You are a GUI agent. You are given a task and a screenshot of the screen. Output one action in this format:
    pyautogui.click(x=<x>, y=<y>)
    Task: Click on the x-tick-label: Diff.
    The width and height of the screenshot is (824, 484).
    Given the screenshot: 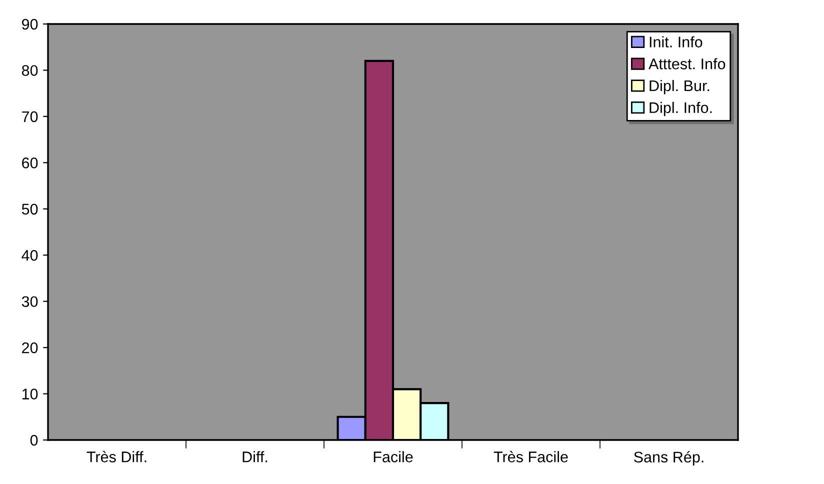 What is the action you would take?
    pyautogui.click(x=255, y=456)
    